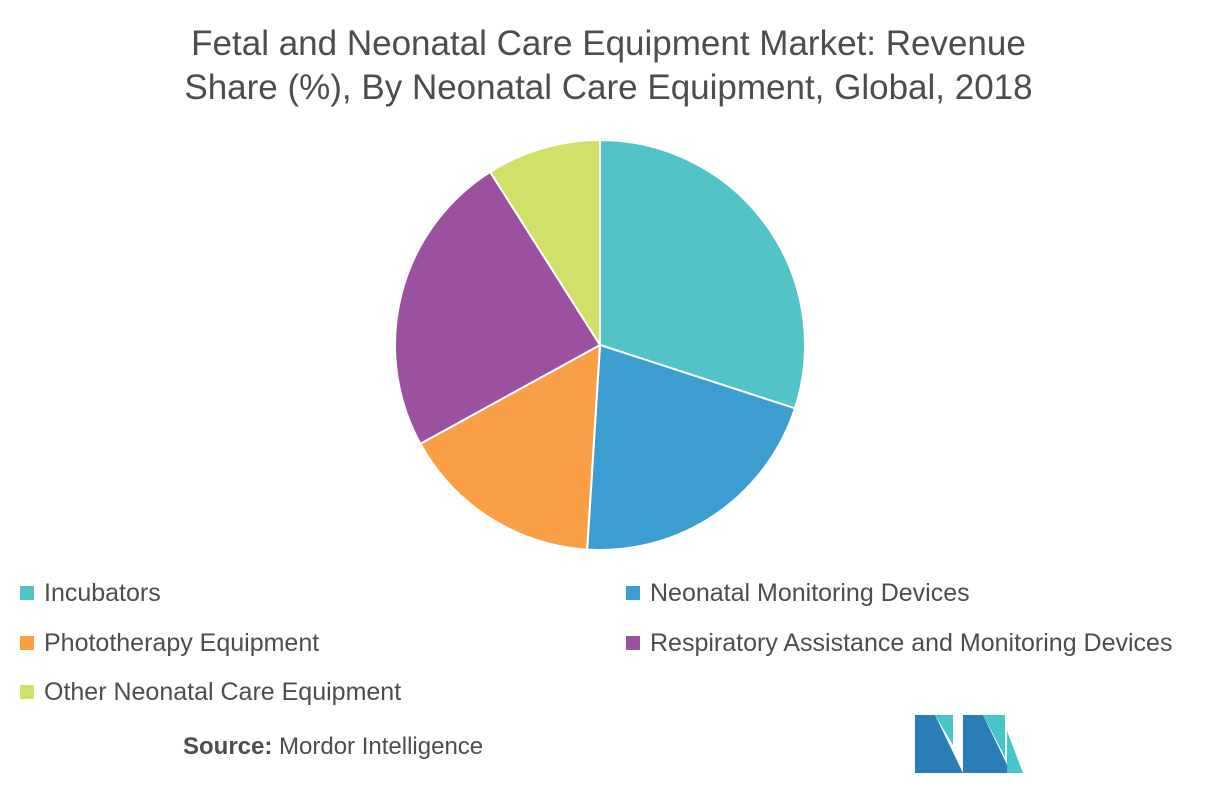 This screenshot has width=1217, height=785. I want to click on legend-item-other-neonatal-care-equipment: Other Neonatal Care Equipment, so click(210, 692).